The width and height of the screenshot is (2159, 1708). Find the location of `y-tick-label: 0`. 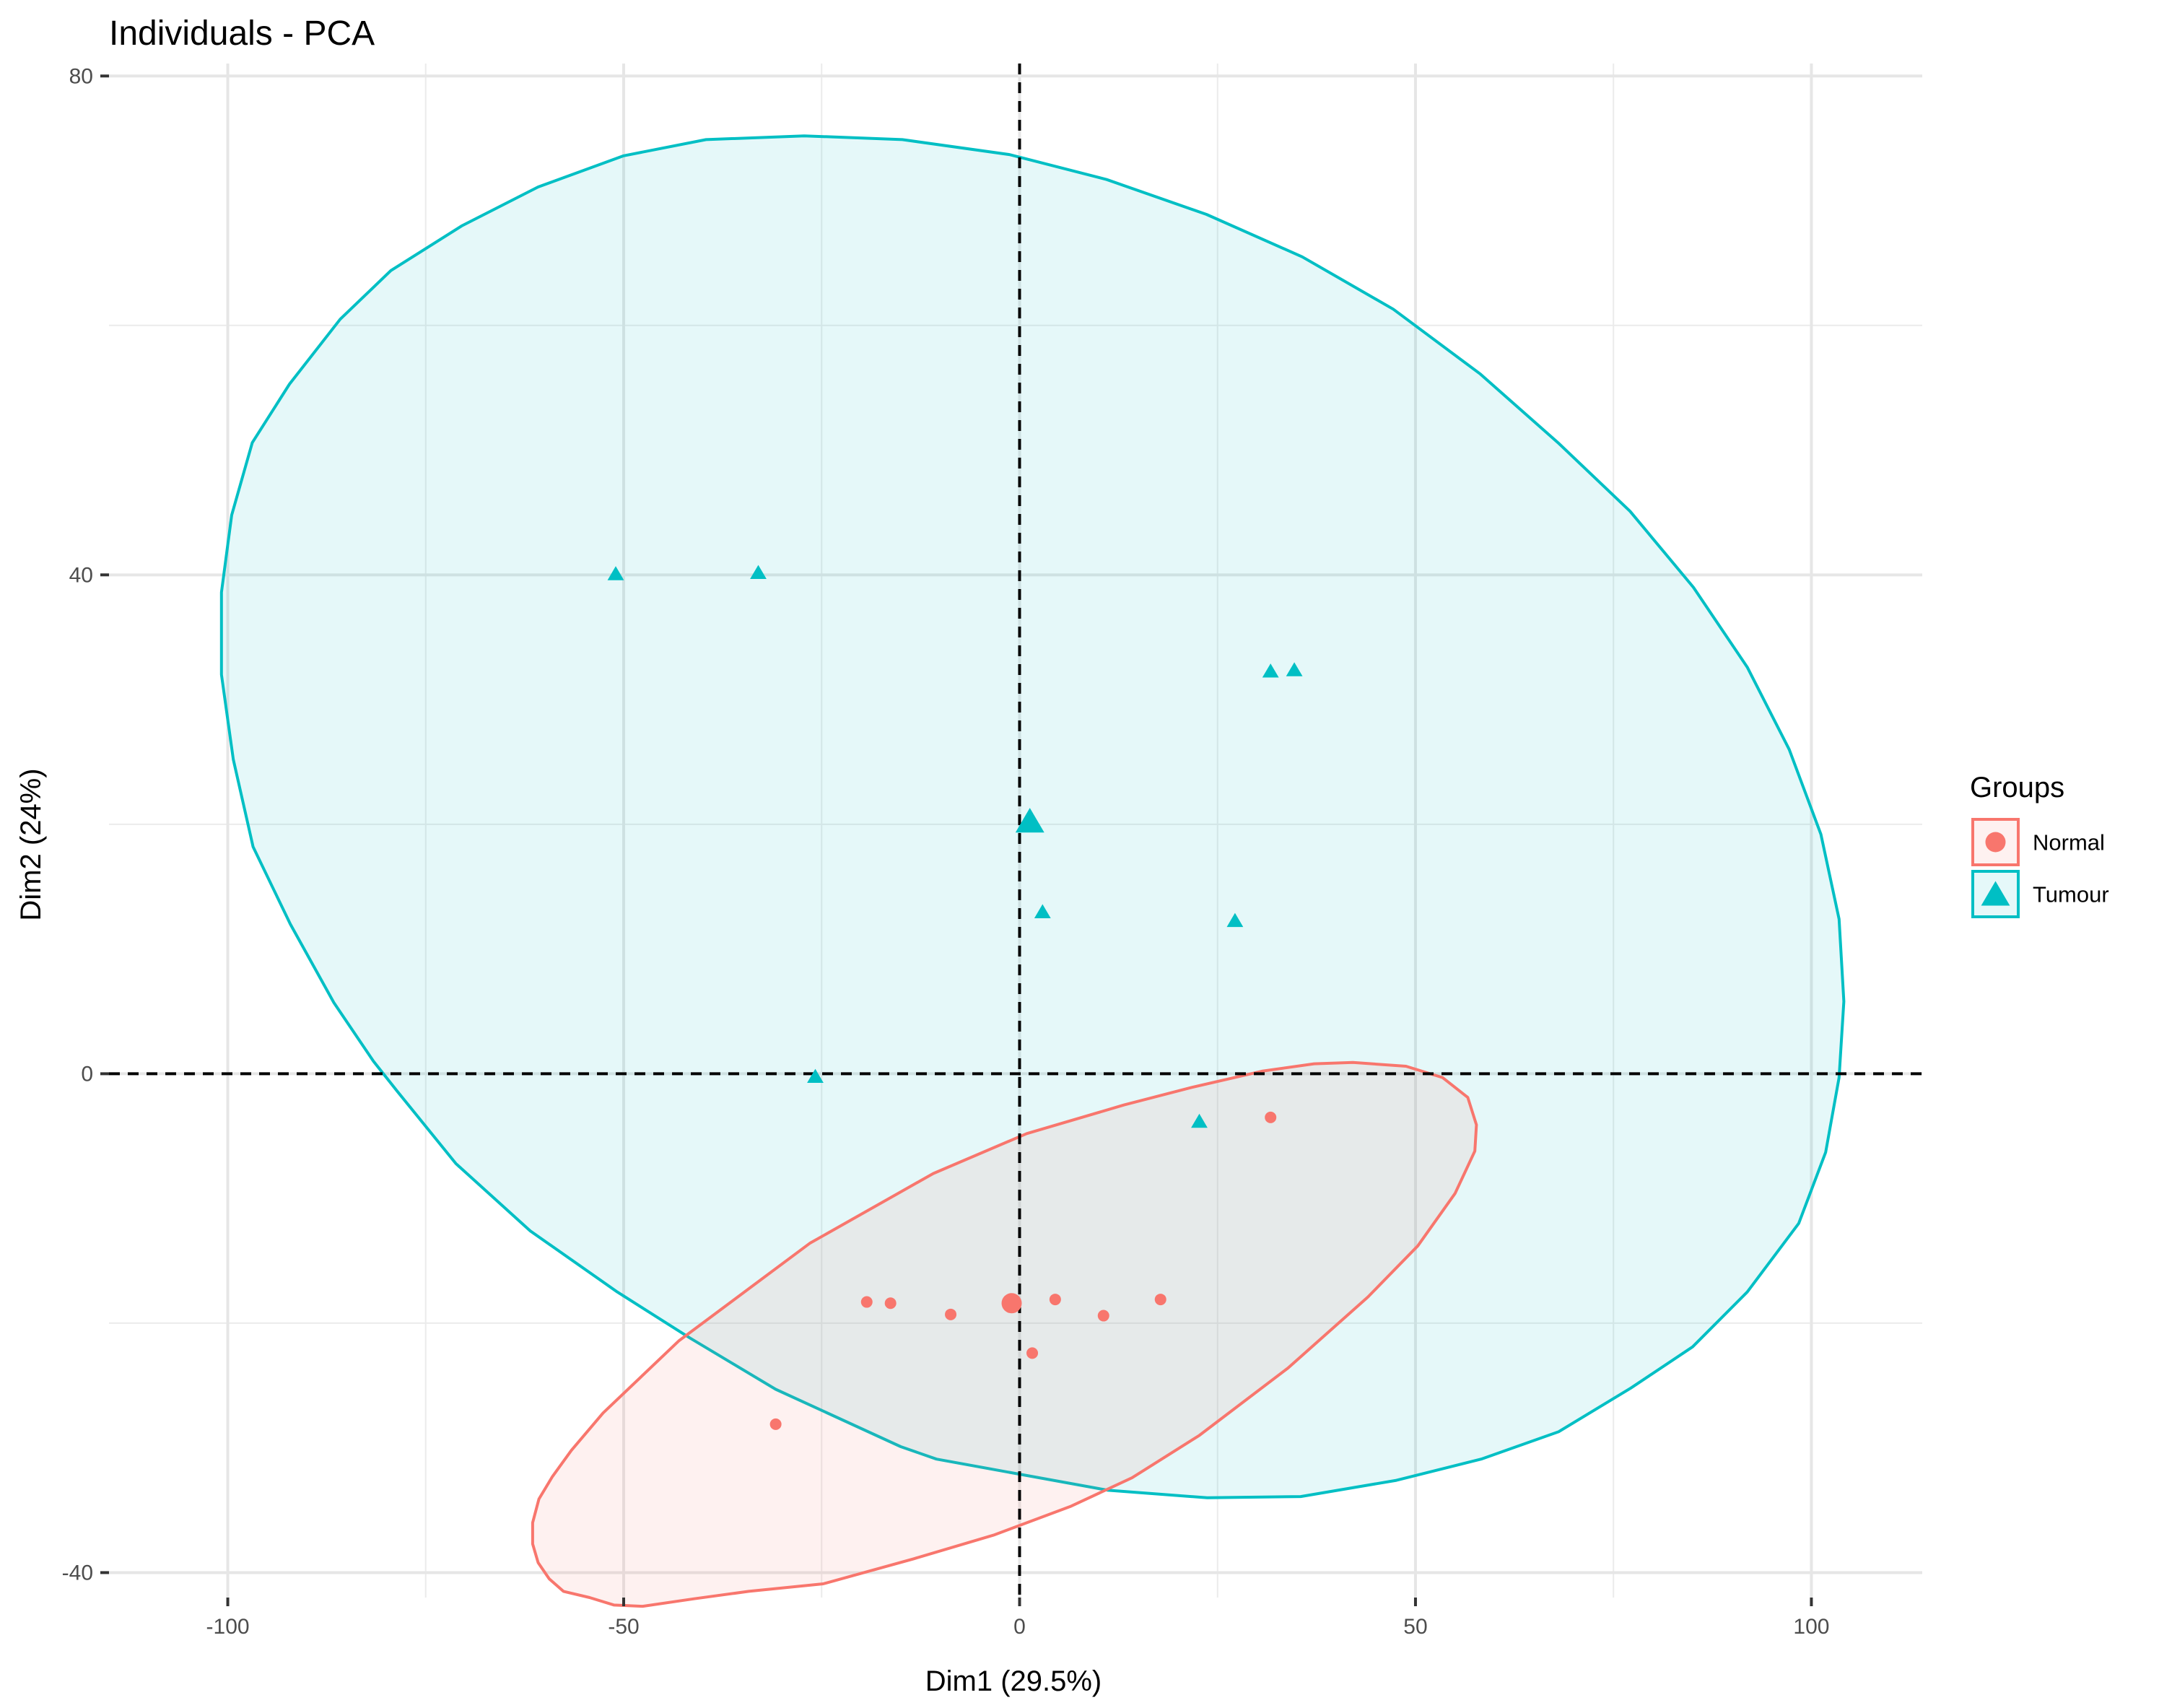

y-tick-label: 0 is located at coordinates (87, 1074).